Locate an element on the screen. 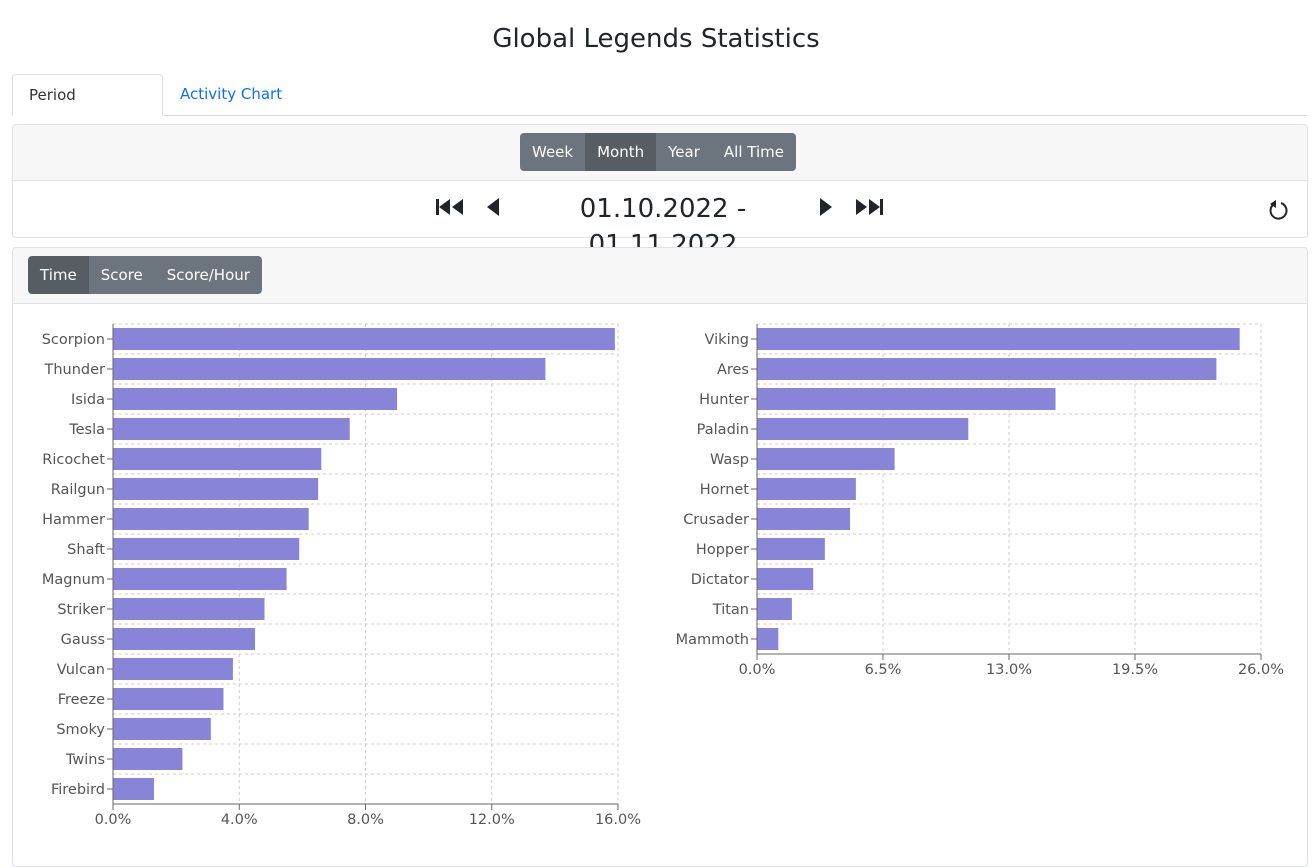  y-tick-label: Vulcan is located at coordinates (81, 670).